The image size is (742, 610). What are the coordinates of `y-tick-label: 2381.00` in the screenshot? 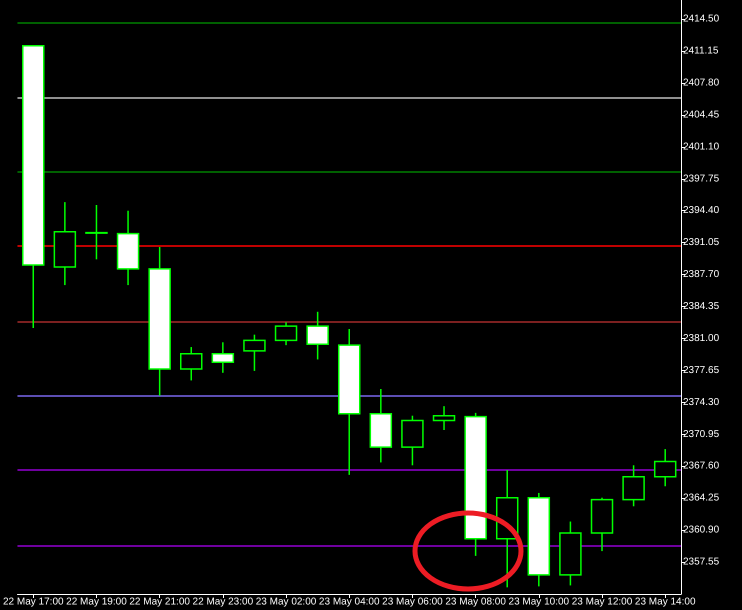 It's located at (701, 338).